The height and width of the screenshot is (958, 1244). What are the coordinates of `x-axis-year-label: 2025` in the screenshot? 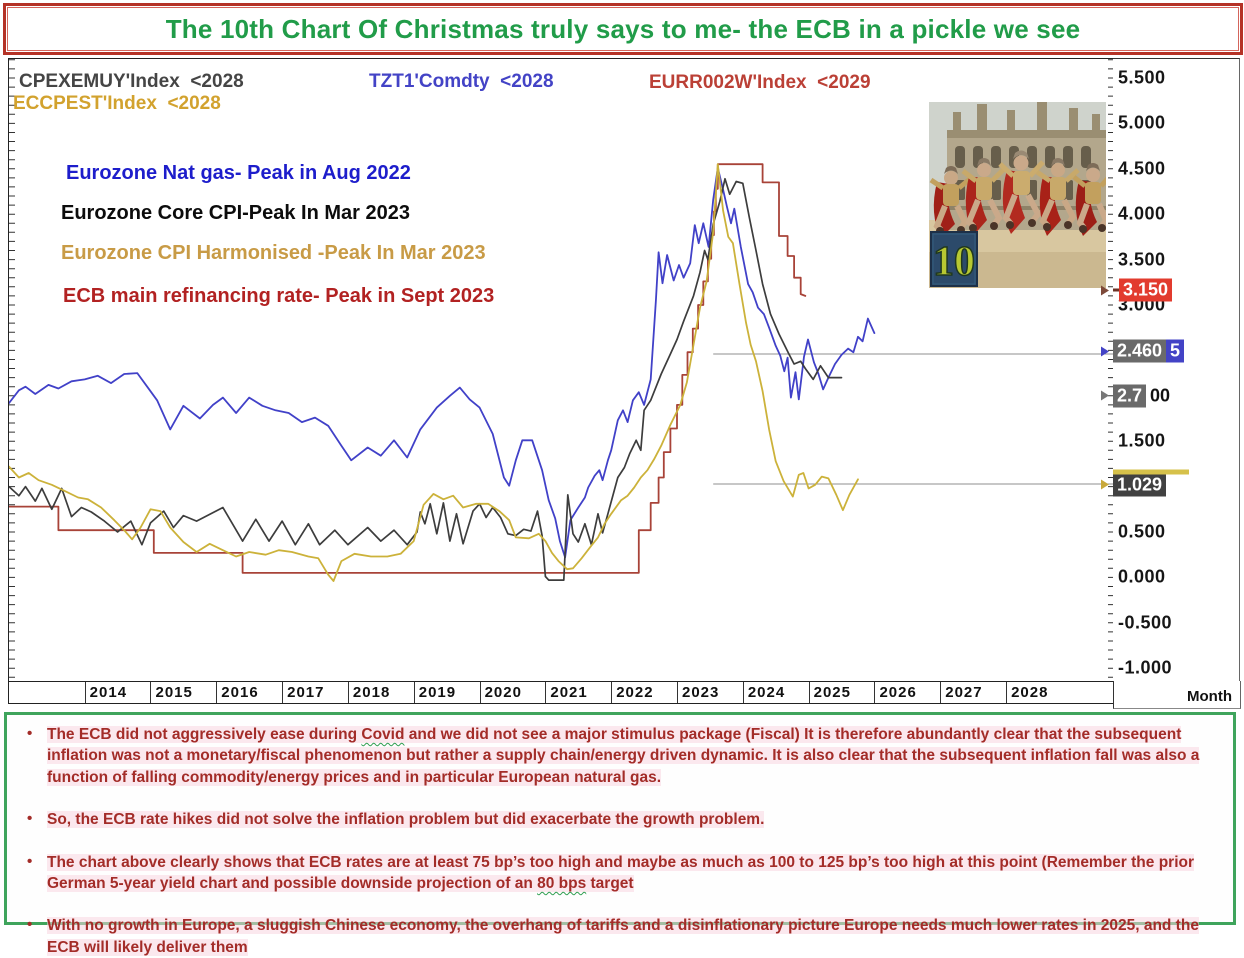 It's located at (832, 692).